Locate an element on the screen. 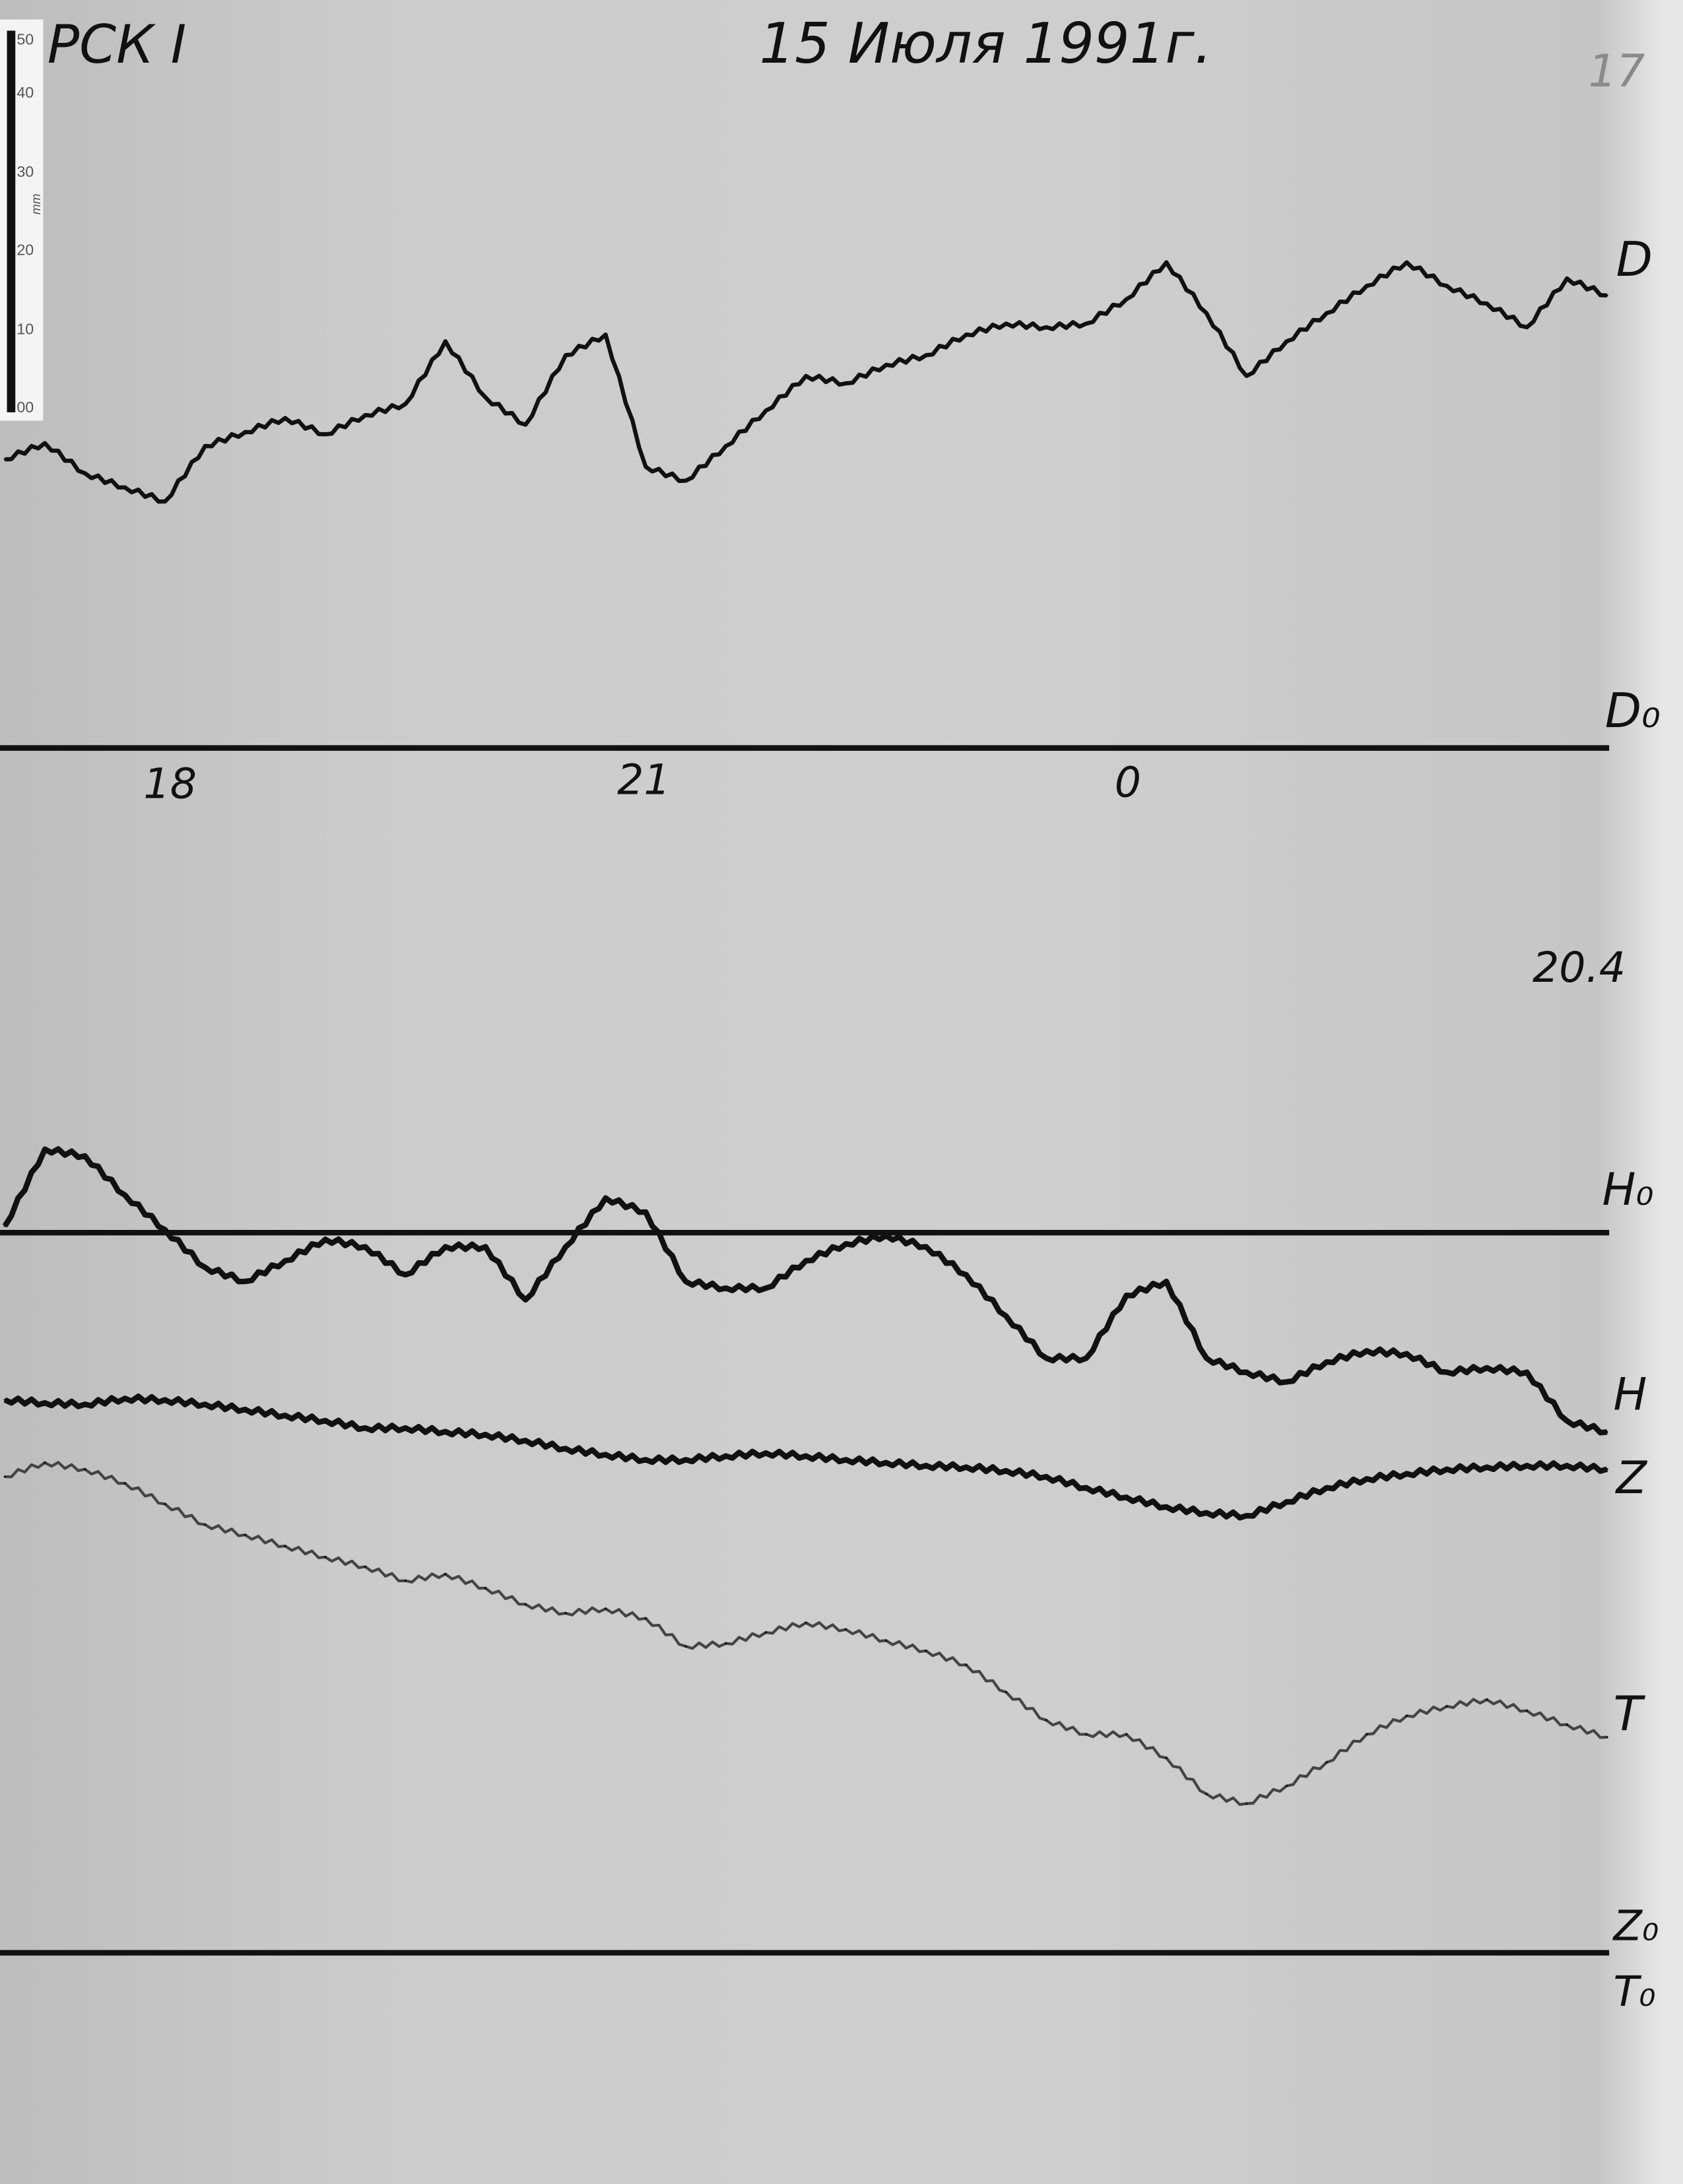  record-date: 15 Июля 1991г. is located at coordinates (986, 43).